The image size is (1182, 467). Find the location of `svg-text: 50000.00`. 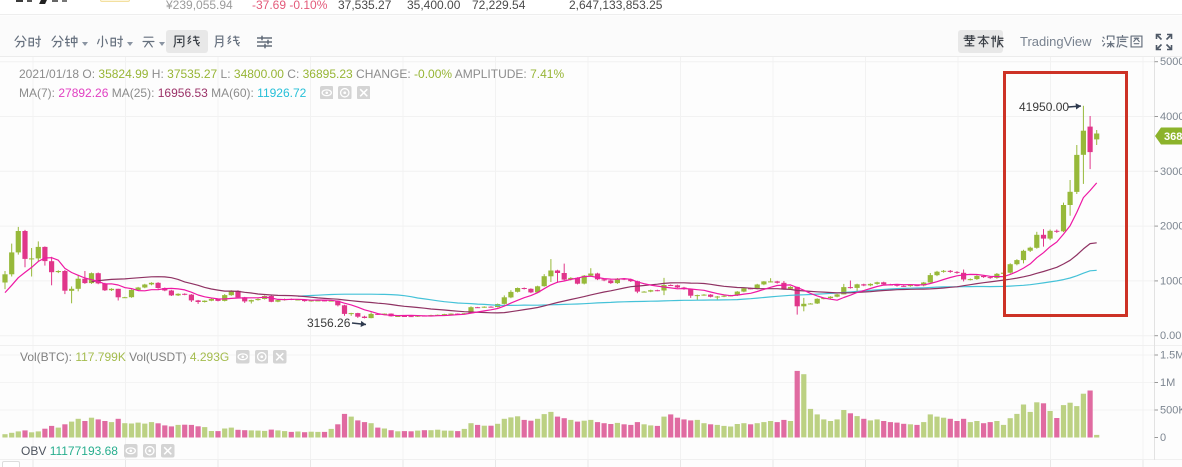

svg-text: 50000.00 is located at coordinates (1171, 62).